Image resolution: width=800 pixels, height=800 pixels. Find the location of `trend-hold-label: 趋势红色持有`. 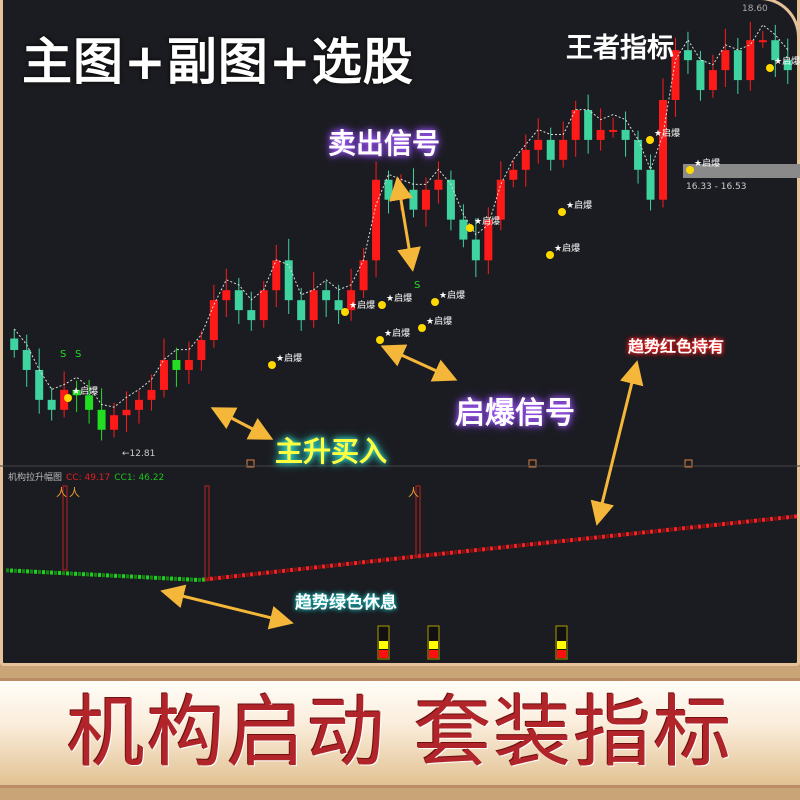

trend-hold-label: 趋势红色持有 is located at coordinates (676, 346).